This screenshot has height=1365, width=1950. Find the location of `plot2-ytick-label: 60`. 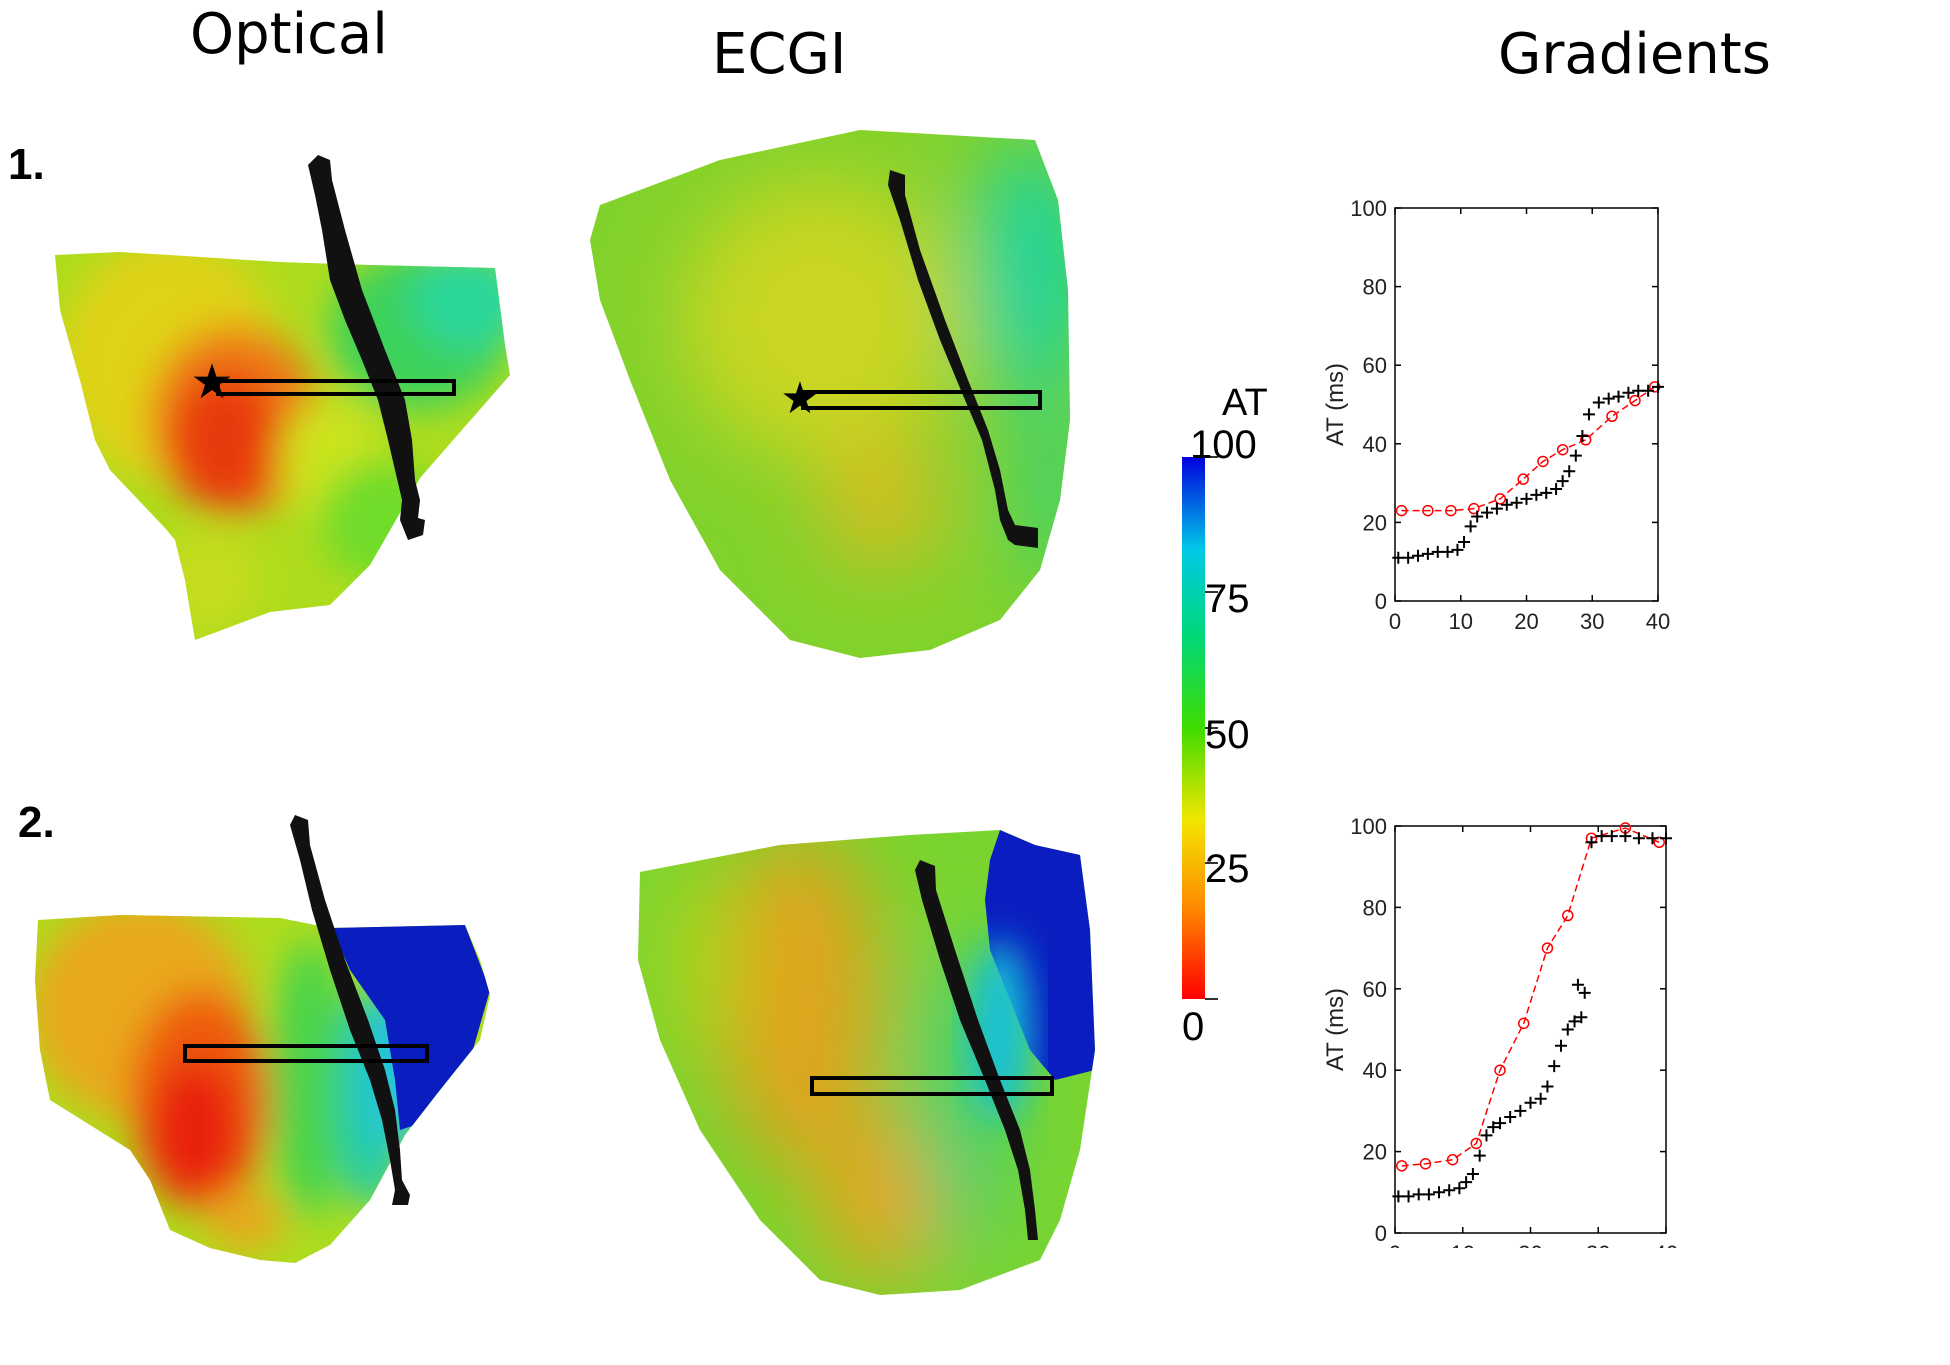

plot2-ytick-label: 60 is located at coordinates (1375, 989).